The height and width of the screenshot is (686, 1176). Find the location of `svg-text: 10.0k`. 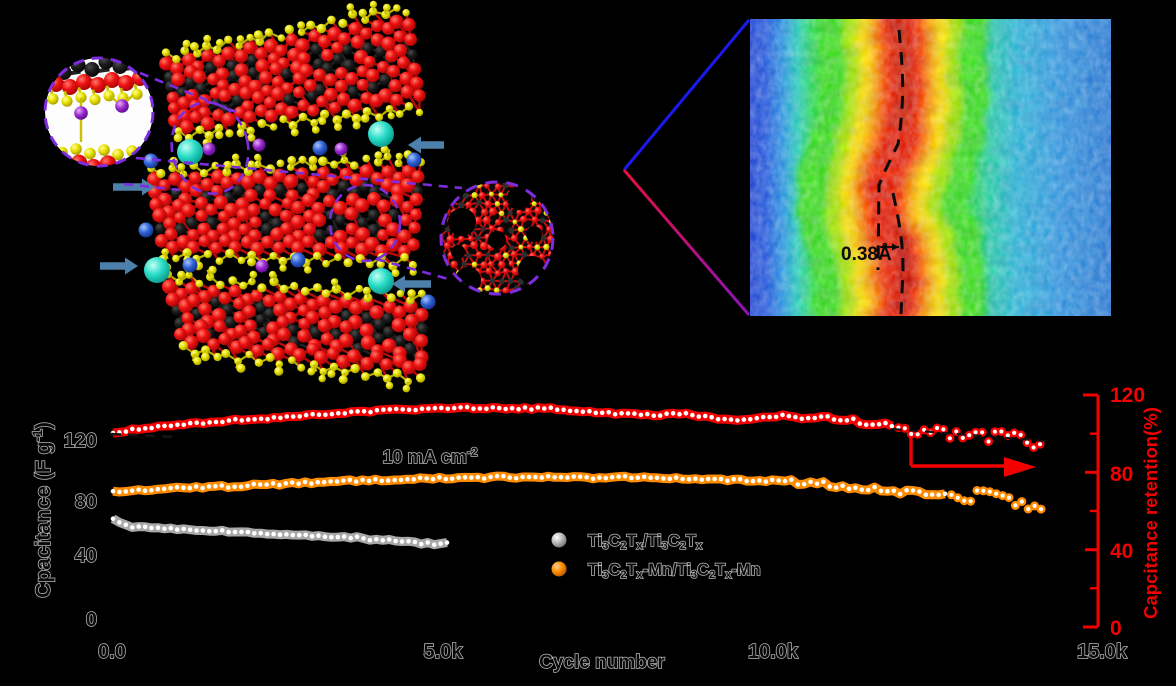

svg-text: 10.0k is located at coordinates (773, 652).